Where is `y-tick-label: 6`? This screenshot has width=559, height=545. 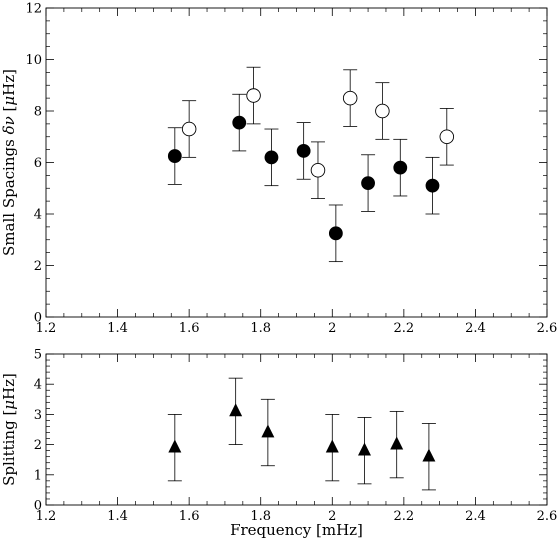
y-tick-label: 6 is located at coordinates (38, 163).